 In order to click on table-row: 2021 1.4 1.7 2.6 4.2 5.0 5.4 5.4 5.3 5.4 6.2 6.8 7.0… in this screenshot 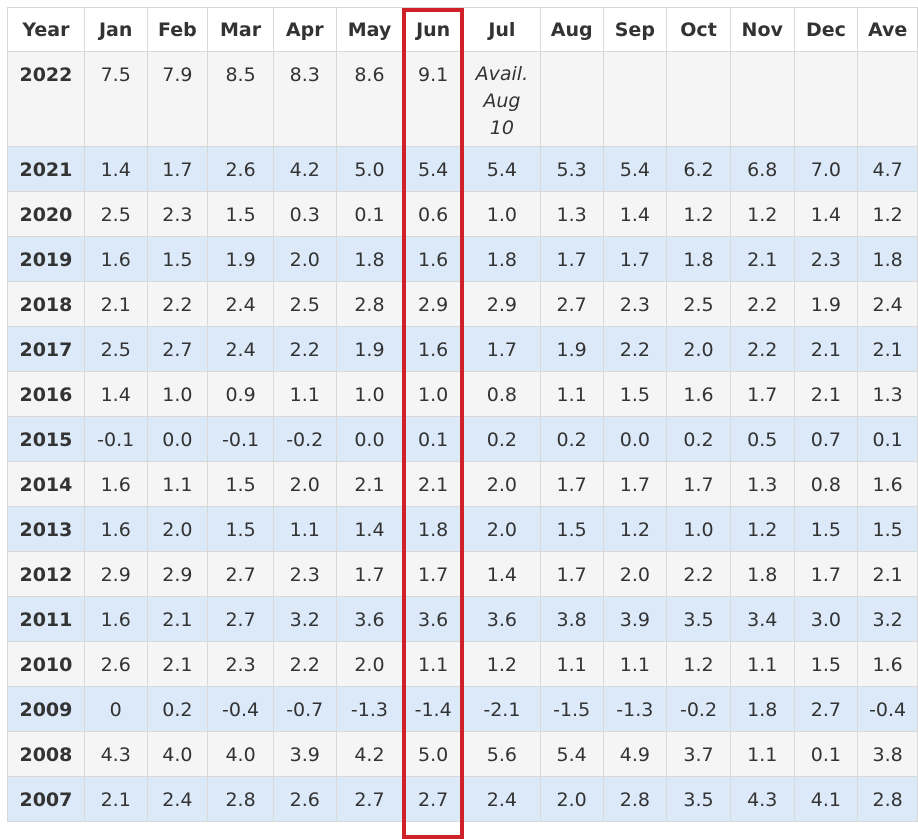, I will do `click(462, 169)`.